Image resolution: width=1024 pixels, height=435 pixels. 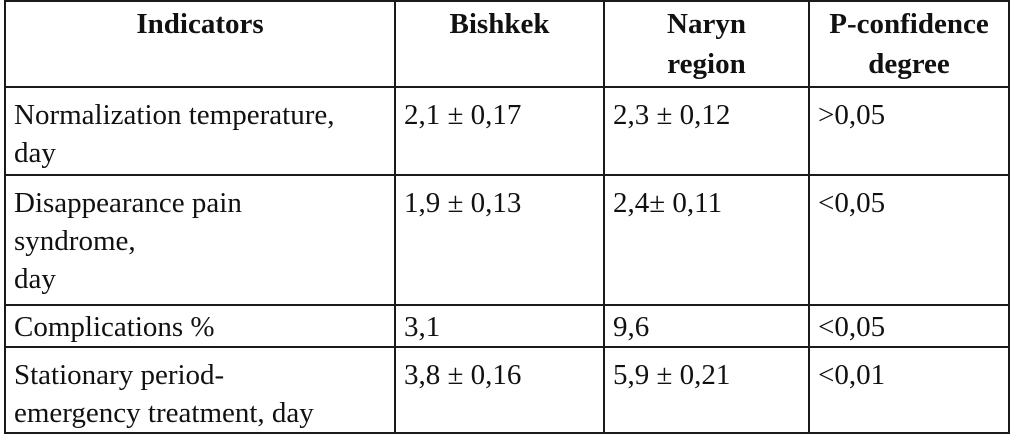 I want to click on bishkek-cell: 3,8 ± 0,16, so click(x=499, y=390).